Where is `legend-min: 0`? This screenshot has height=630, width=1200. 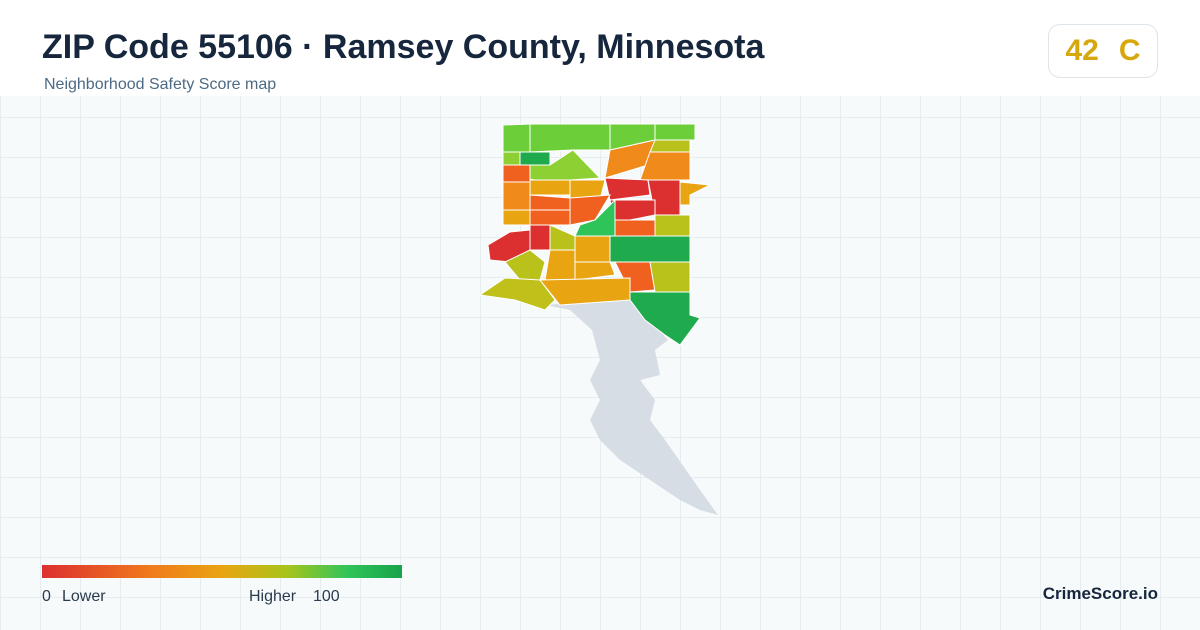 legend-min: 0 is located at coordinates (46, 596).